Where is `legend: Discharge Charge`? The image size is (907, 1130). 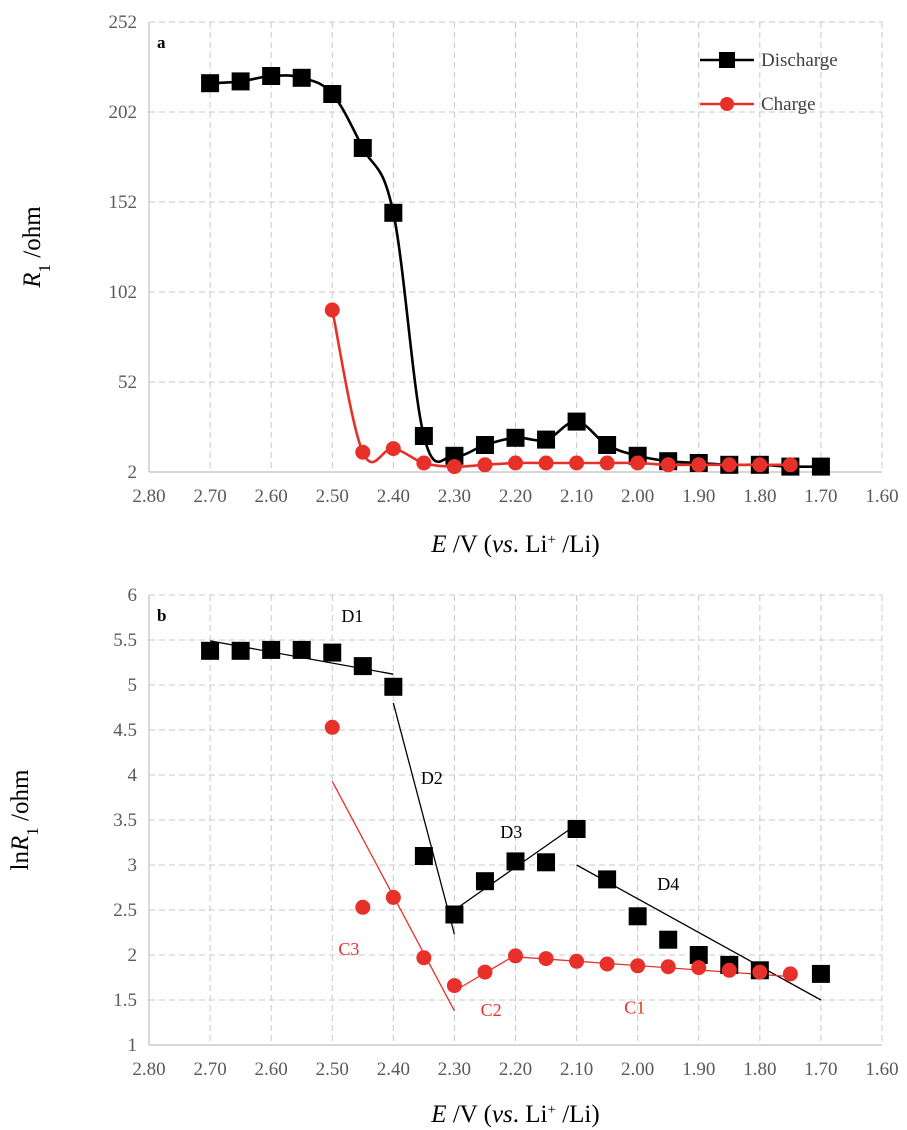 legend: Discharge Charge is located at coordinates (769, 82).